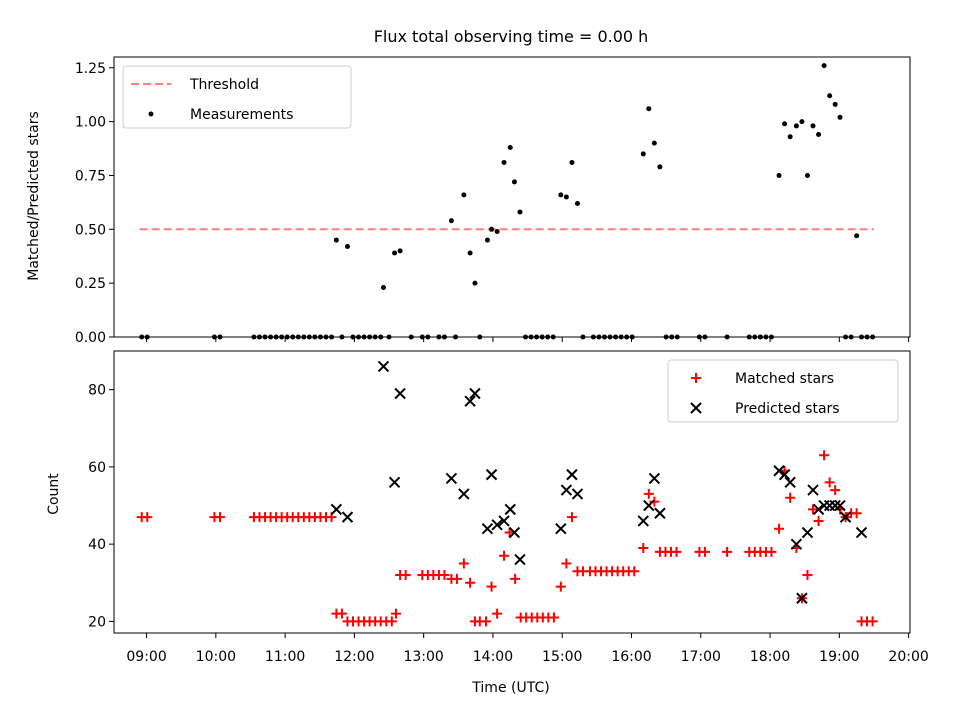 This screenshot has height=724, width=960. Describe the element at coordinates (216, 657) in the screenshot. I see `x-tick-label: 10:00` at that location.